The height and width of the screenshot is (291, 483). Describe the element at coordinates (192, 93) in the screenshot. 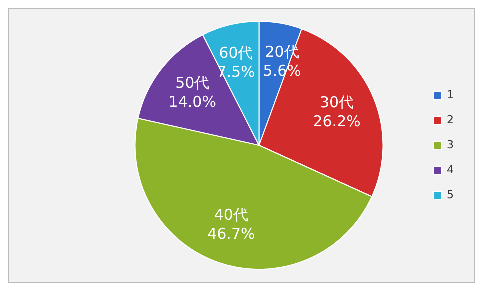

I see `data-label: 50代 14.0%` at that location.